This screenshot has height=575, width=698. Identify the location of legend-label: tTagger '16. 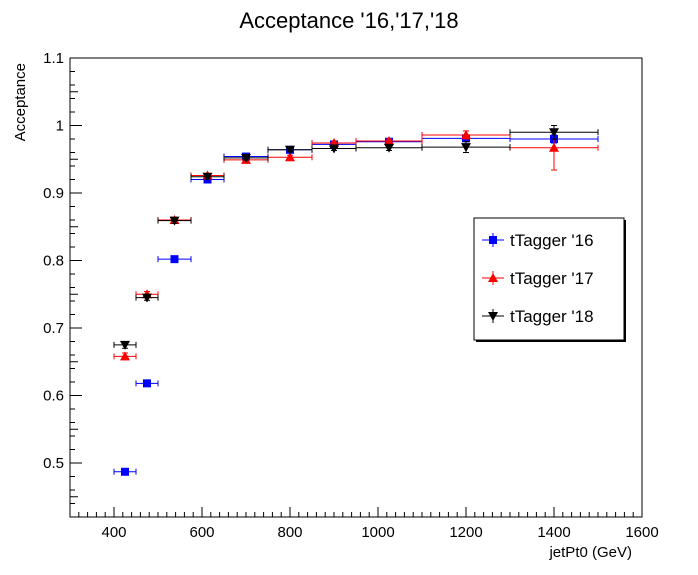
(552, 240).